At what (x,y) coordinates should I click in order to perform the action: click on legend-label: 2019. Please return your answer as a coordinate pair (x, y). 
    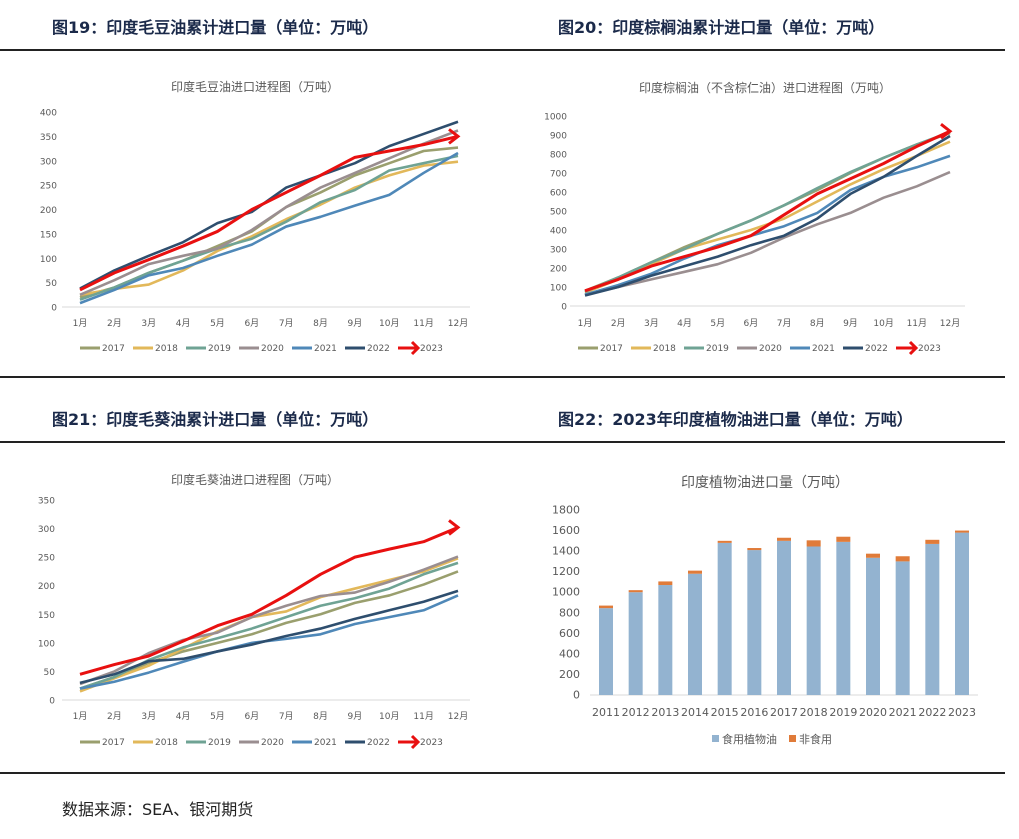
    Looking at the image, I should click on (219, 743).